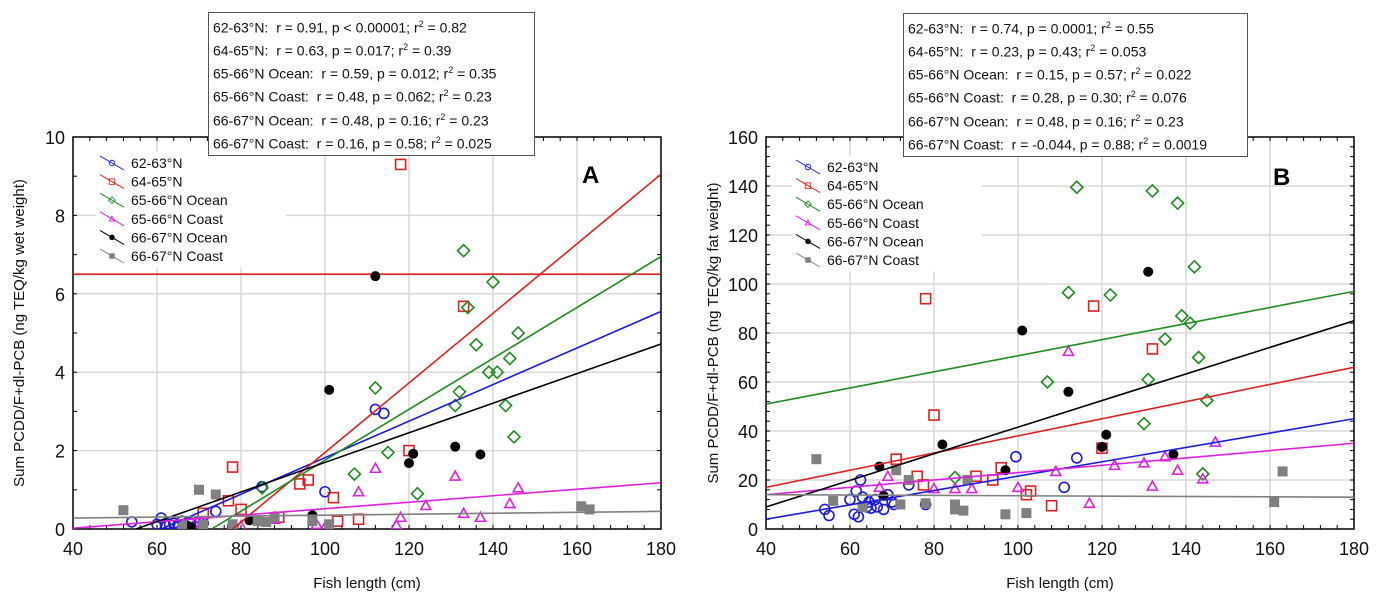  What do you see at coordinates (60, 295) in the screenshot?
I see `y-tick-label: 6` at bounding box center [60, 295].